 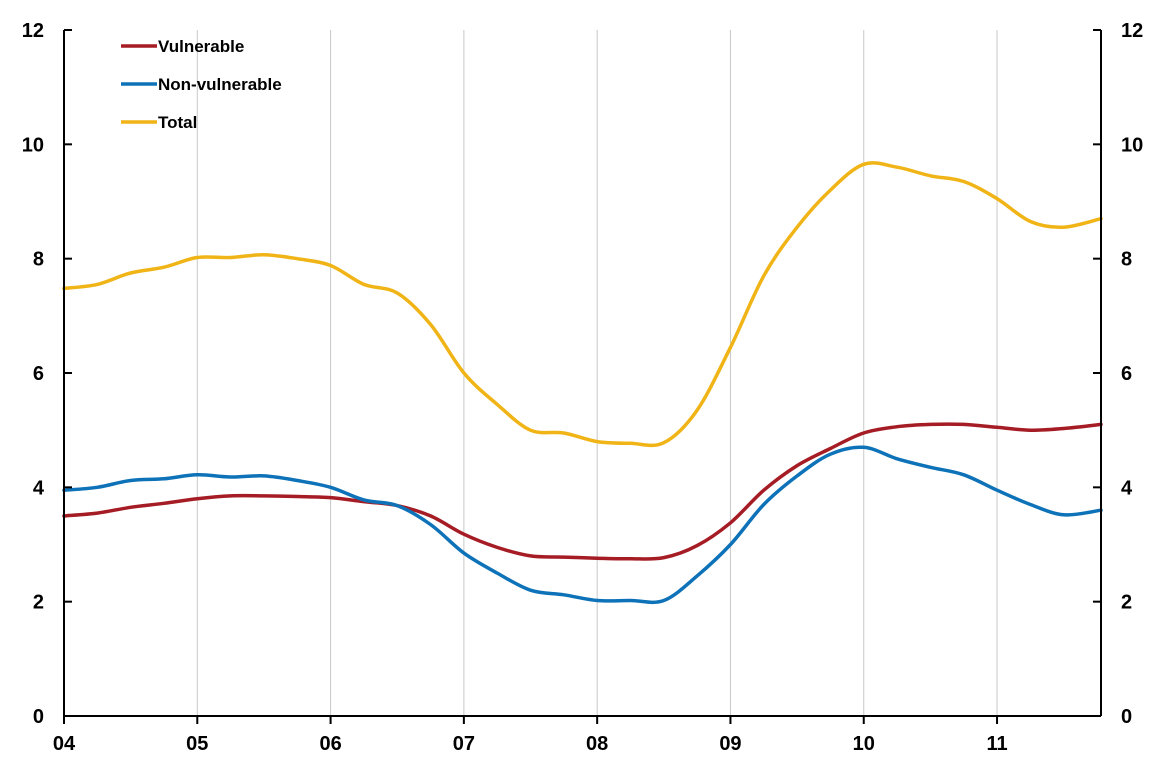 I want to click on y-tick-label-left: 0, so click(x=38, y=717).